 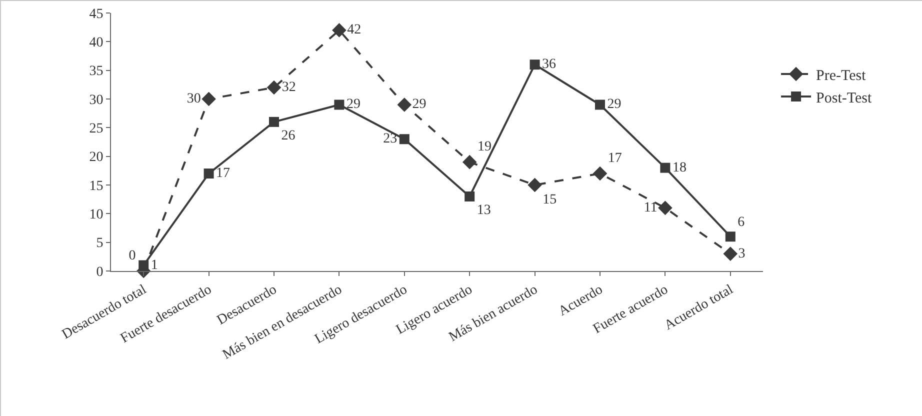 What do you see at coordinates (96, 129) in the screenshot?
I see `y-tick-label: 25` at bounding box center [96, 129].